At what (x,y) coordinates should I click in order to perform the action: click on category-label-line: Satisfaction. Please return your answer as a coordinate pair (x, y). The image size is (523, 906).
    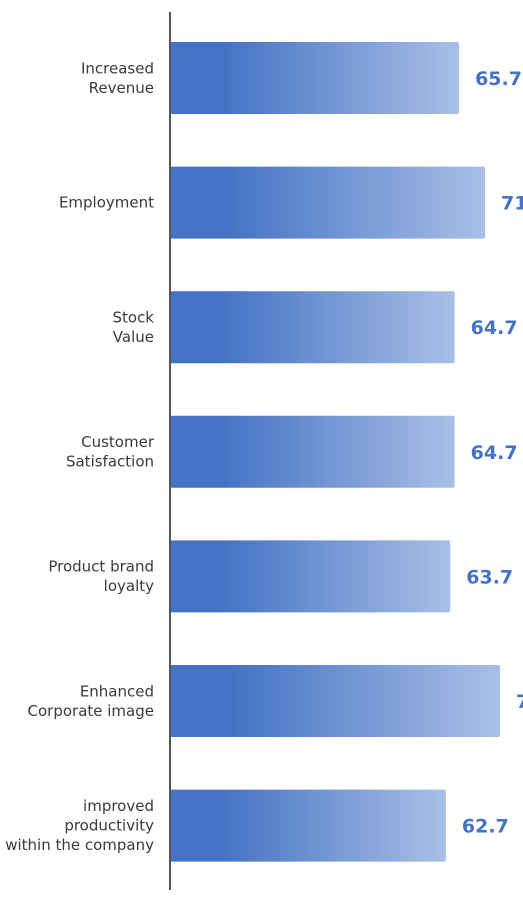
    Looking at the image, I should click on (110, 462).